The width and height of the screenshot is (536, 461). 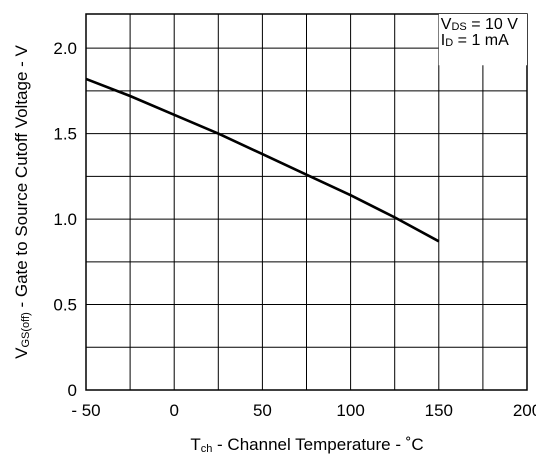 What do you see at coordinates (262, 410) in the screenshot?
I see `x-tick-label: 50` at bounding box center [262, 410].